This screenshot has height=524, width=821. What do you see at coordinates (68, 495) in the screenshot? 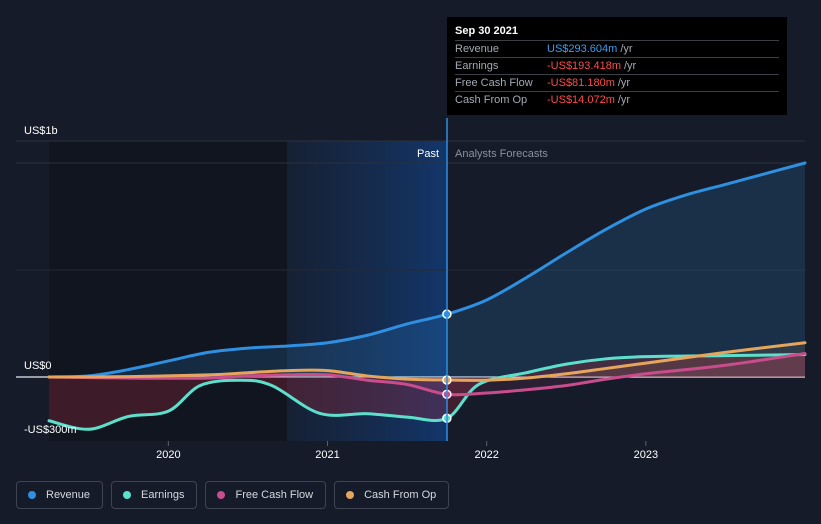
I see `legend-label: Revenue` at bounding box center [68, 495].